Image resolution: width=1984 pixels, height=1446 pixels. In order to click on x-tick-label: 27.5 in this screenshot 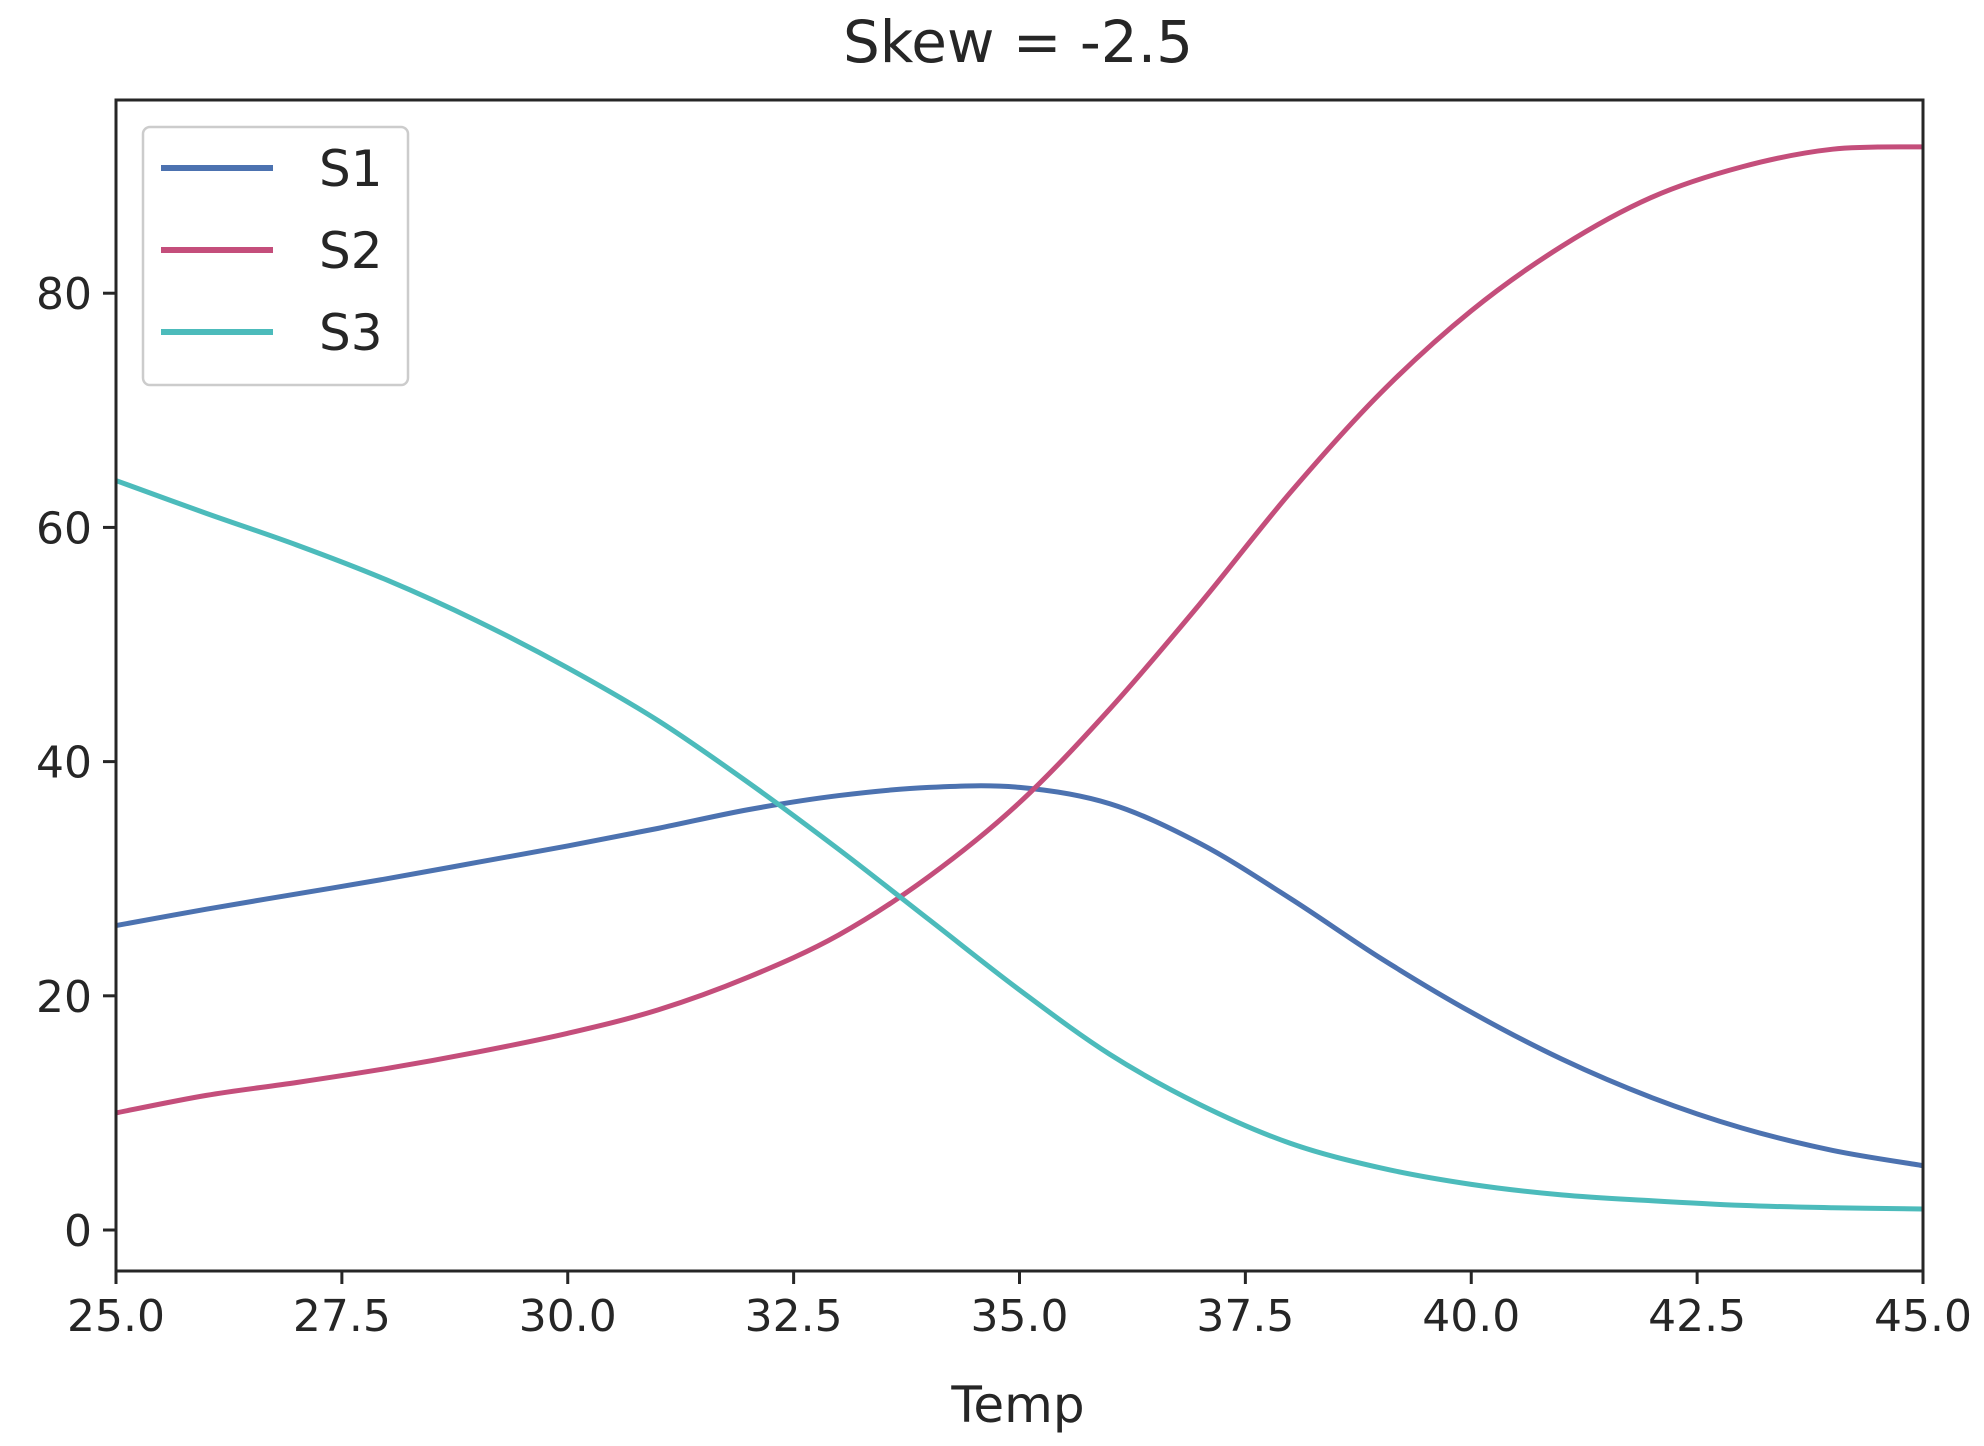, I will do `click(342, 1316)`.